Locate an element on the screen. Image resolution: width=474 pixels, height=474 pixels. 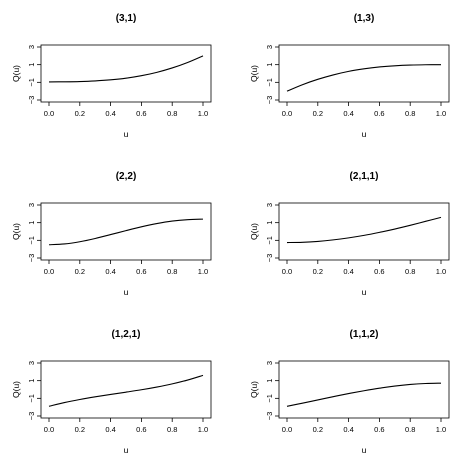
chart-title: (3,1) is located at coordinates (126, 18).